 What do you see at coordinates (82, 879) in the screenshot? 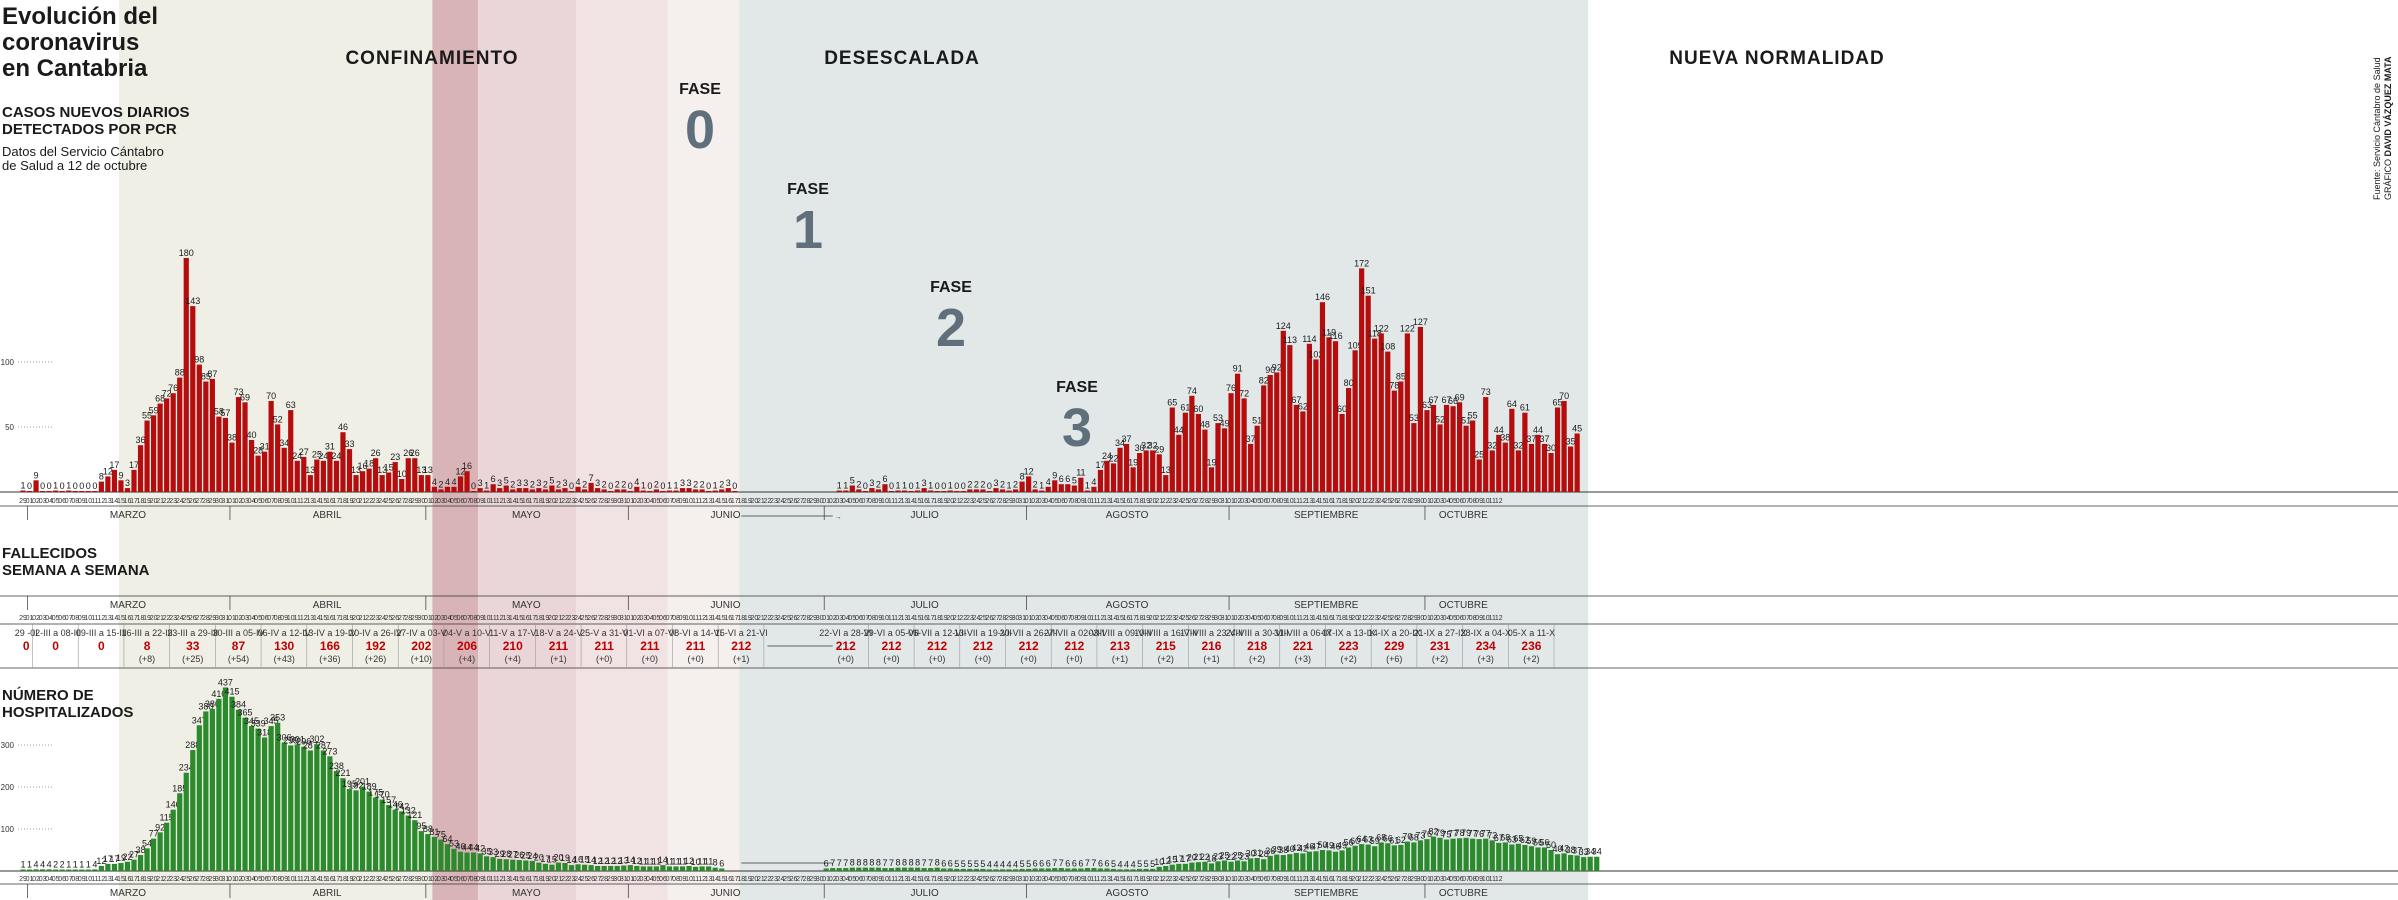
I see `hosp-day-label: 09` at bounding box center [82, 879].